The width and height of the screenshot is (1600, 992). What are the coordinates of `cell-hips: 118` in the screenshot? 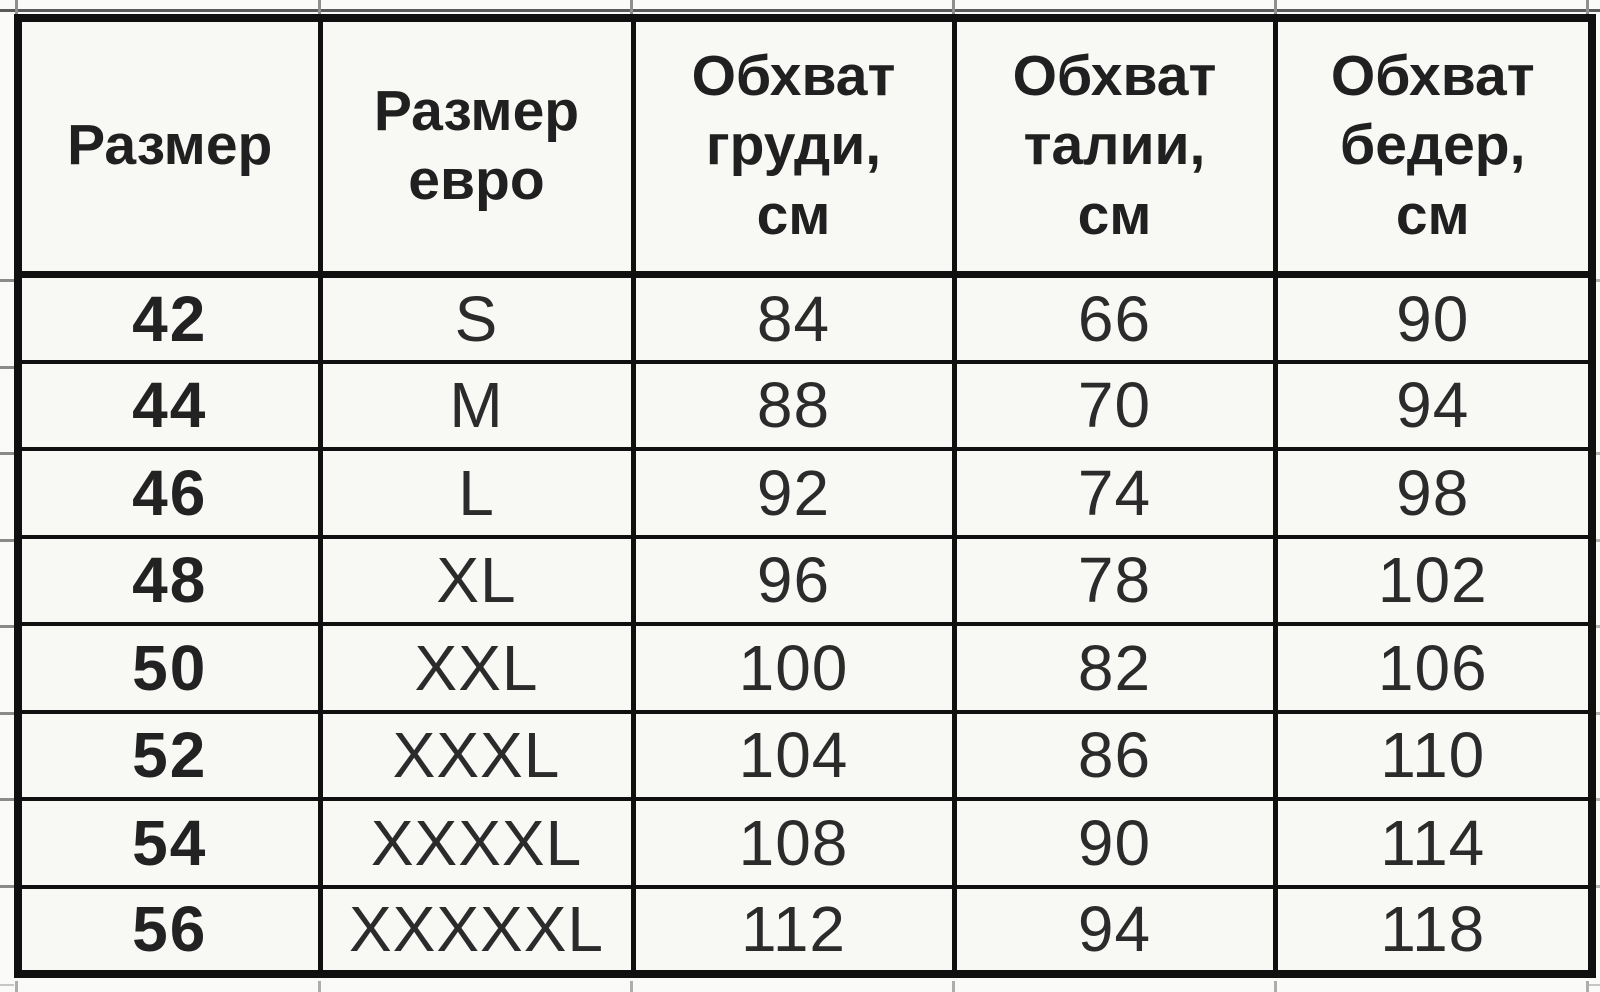 It's located at (1433, 930).